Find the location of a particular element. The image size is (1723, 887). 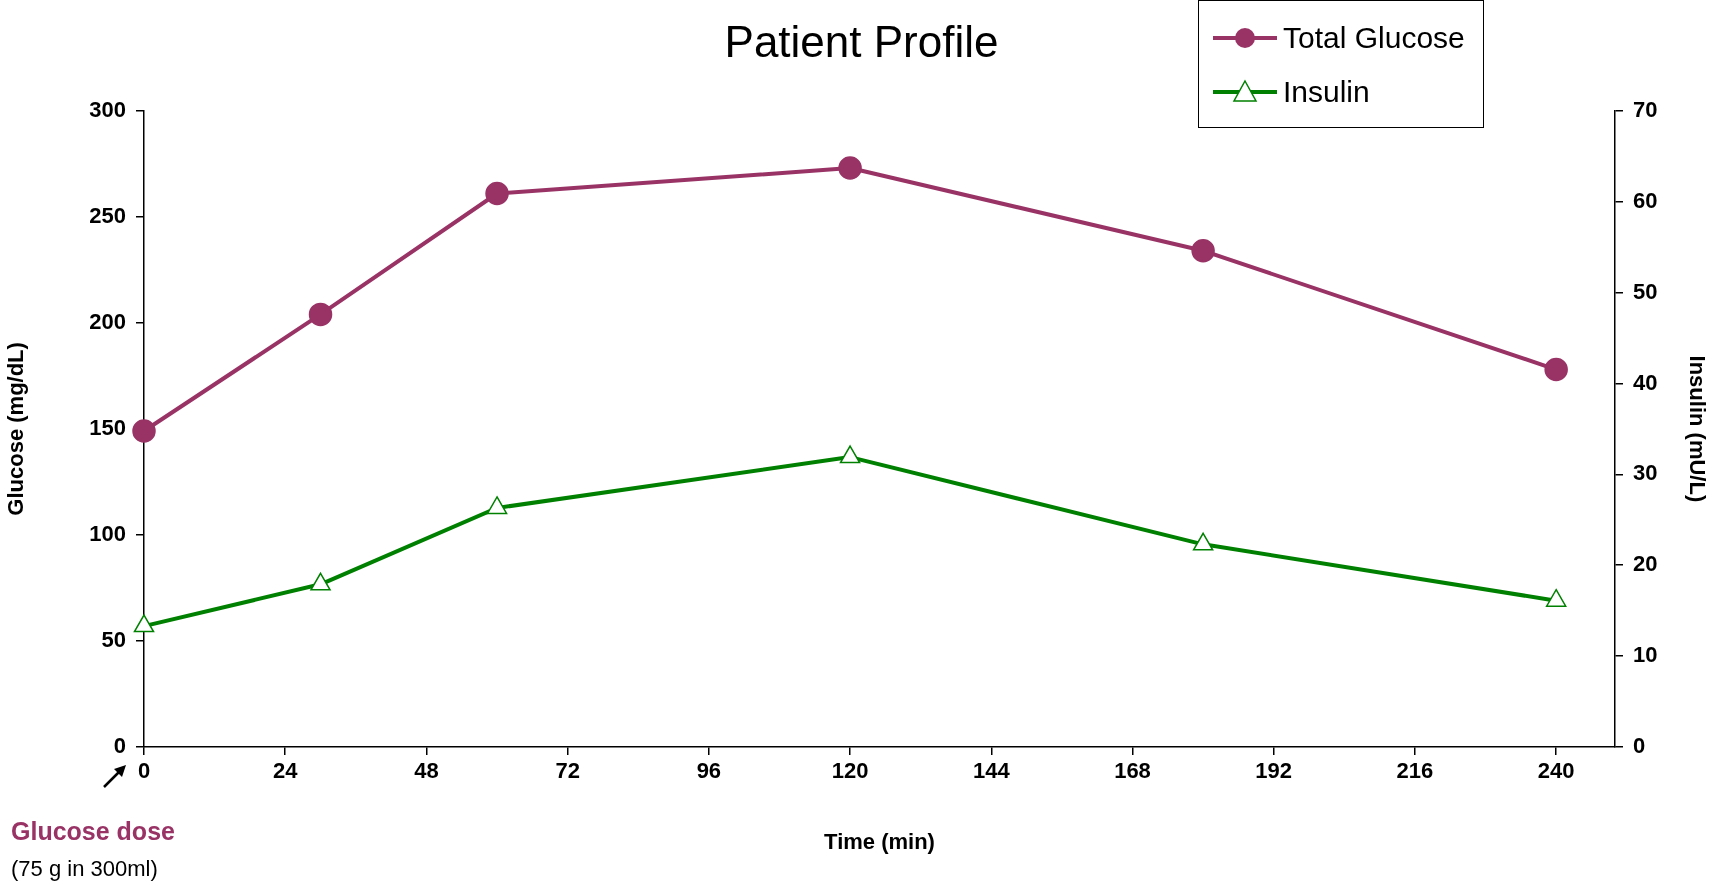

x-tick-label: 72 is located at coordinates (567, 771).